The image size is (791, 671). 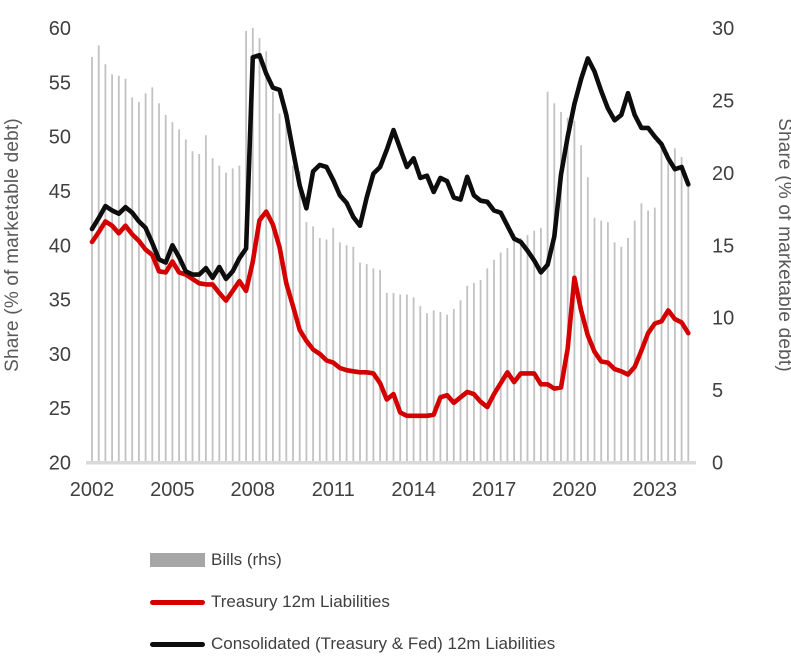 What do you see at coordinates (253, 490) in the screenshot?
I see `x-axis-tick-label: 2008` at bounding box center [253, 490].